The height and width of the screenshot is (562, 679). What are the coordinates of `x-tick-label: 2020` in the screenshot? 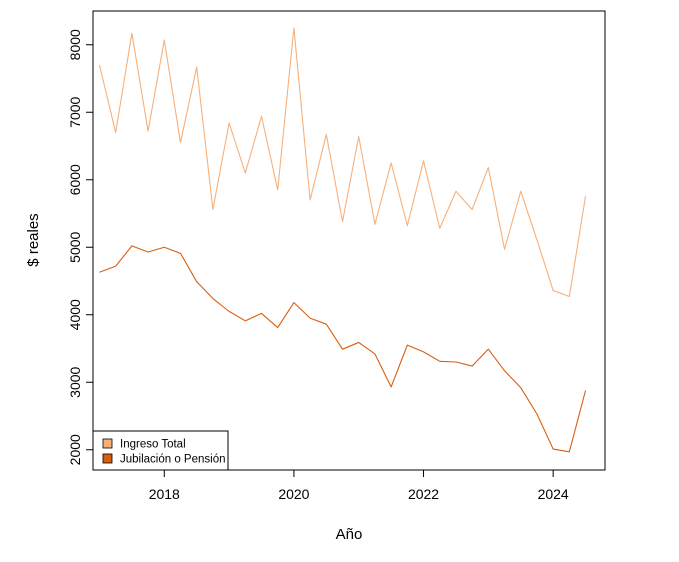 It's located at (293, 494).